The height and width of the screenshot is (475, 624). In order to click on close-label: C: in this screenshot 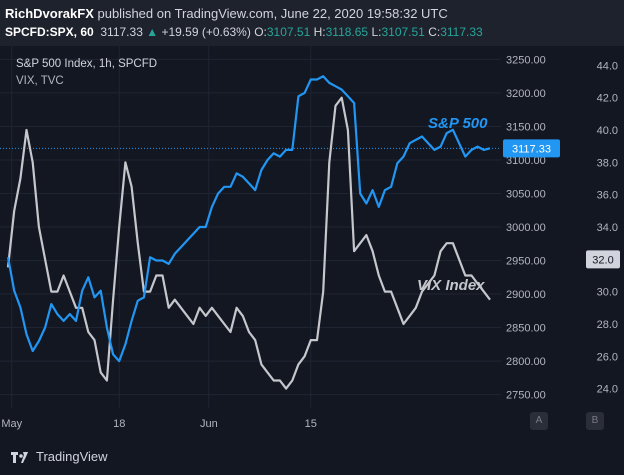, I will do `click(434, 32)`.